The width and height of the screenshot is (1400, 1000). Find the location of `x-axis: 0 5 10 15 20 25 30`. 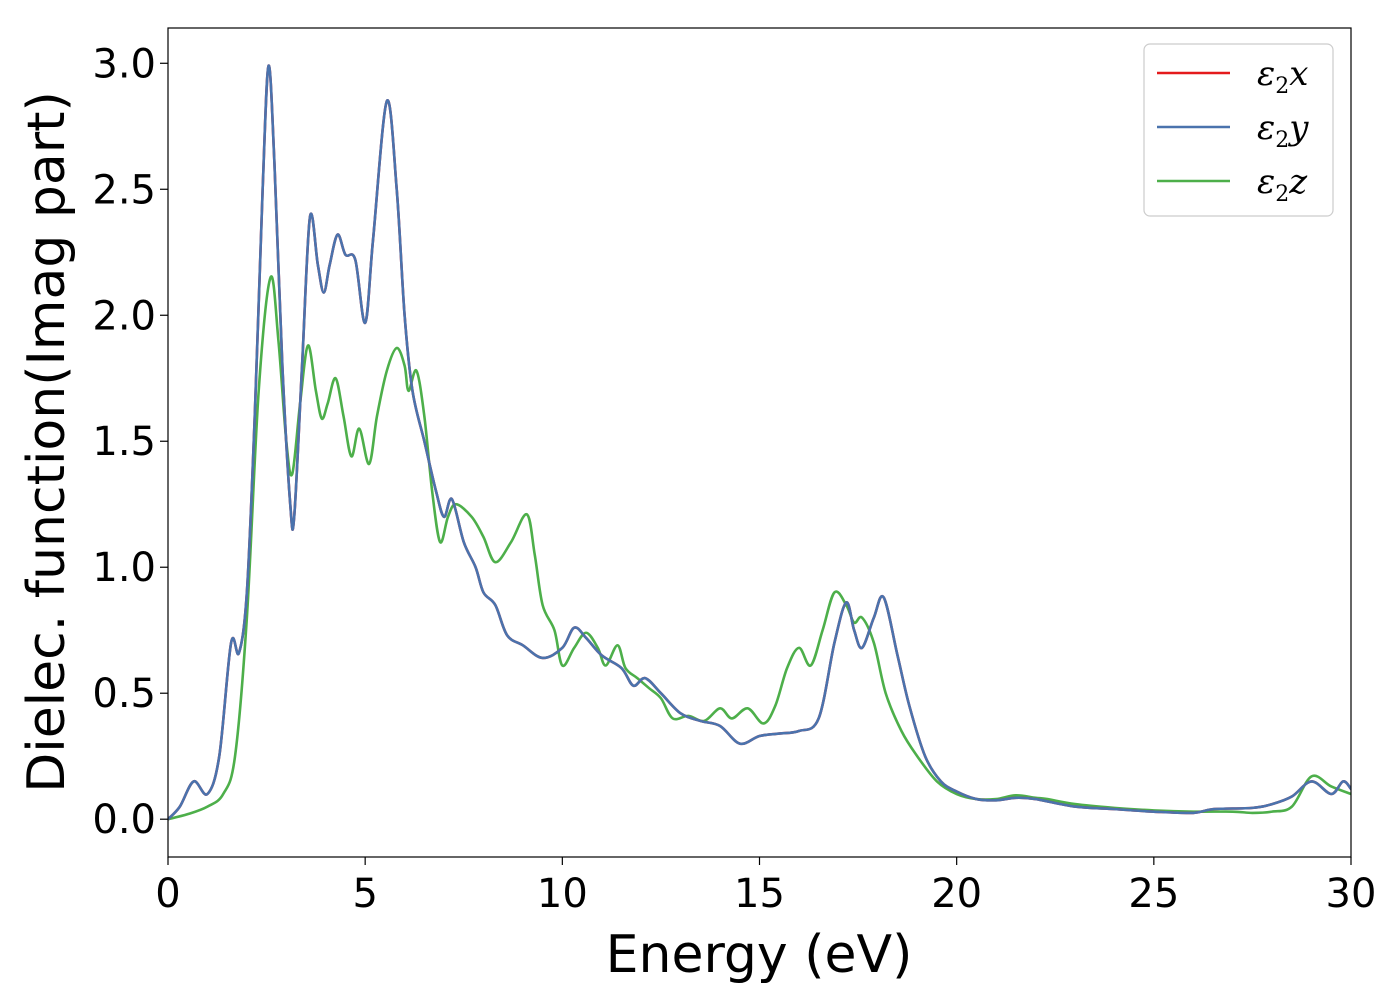

x-axis: 0 5 10 15 20 25 30 is located at coordinates (765, 887).